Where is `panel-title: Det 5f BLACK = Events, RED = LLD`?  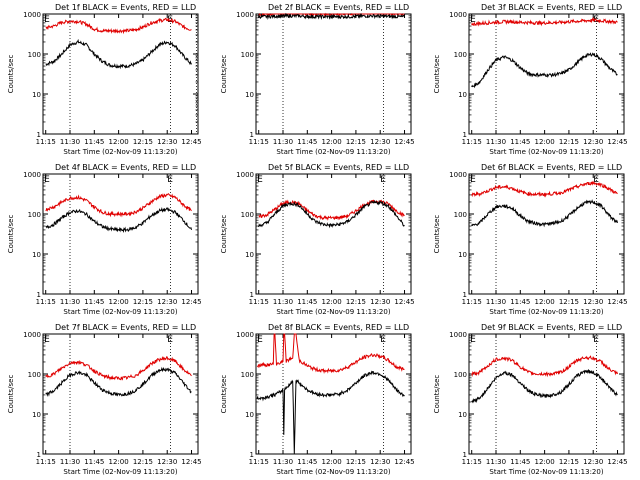 panel-title: Det 5f BLACK = Events, RED = LLD is located at coordinates (338, 167).